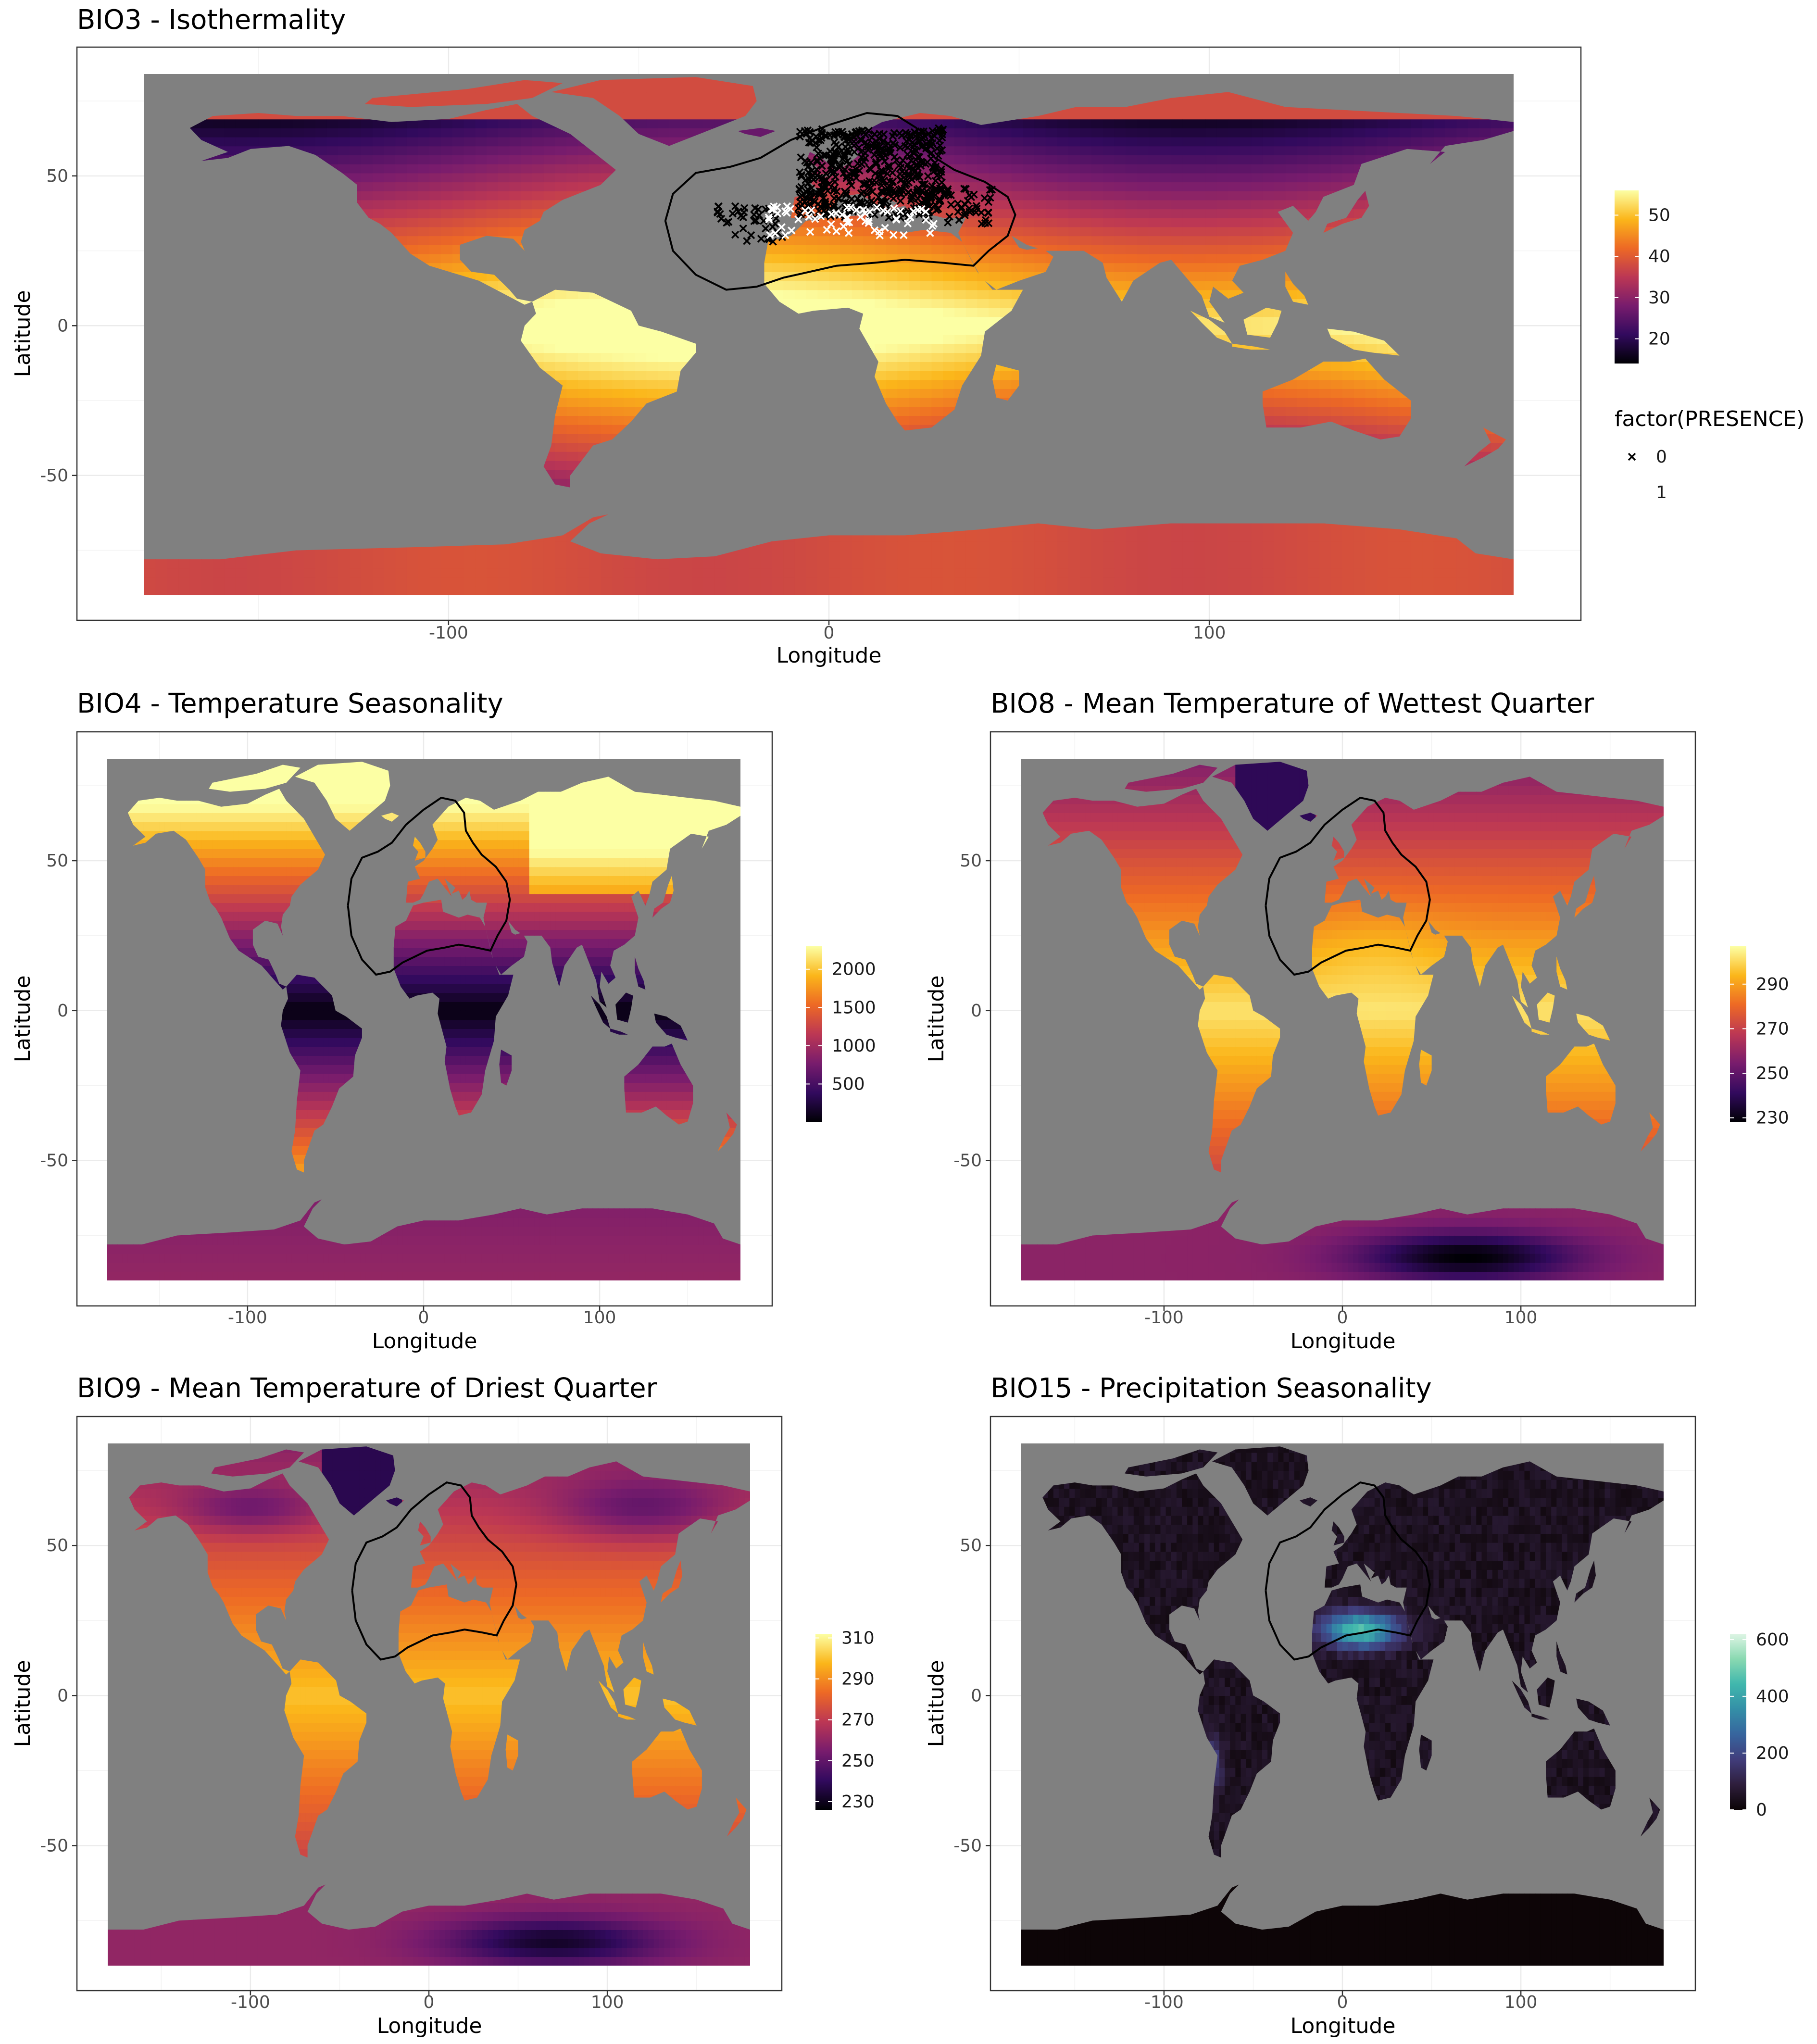  I want to click on presence-legend-label: 0, so click(1661, 457).